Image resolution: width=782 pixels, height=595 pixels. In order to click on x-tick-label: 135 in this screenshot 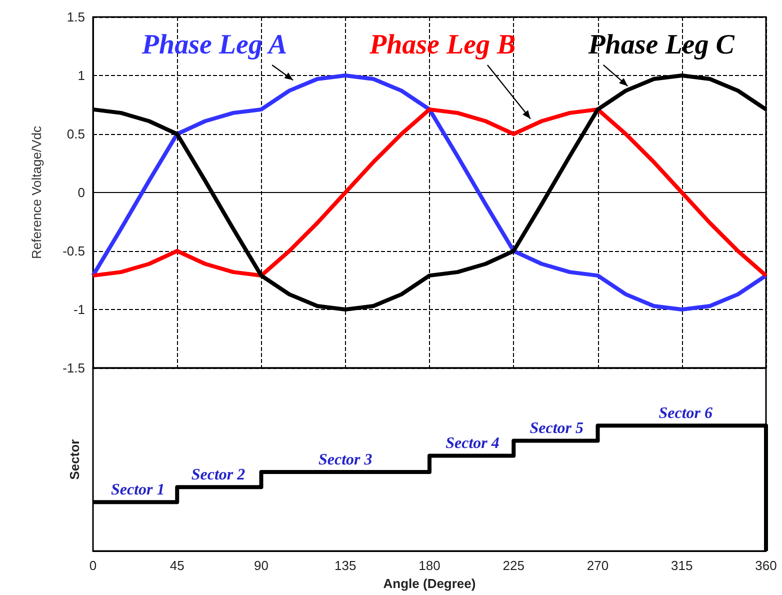, I will do `click(345, 565)`.